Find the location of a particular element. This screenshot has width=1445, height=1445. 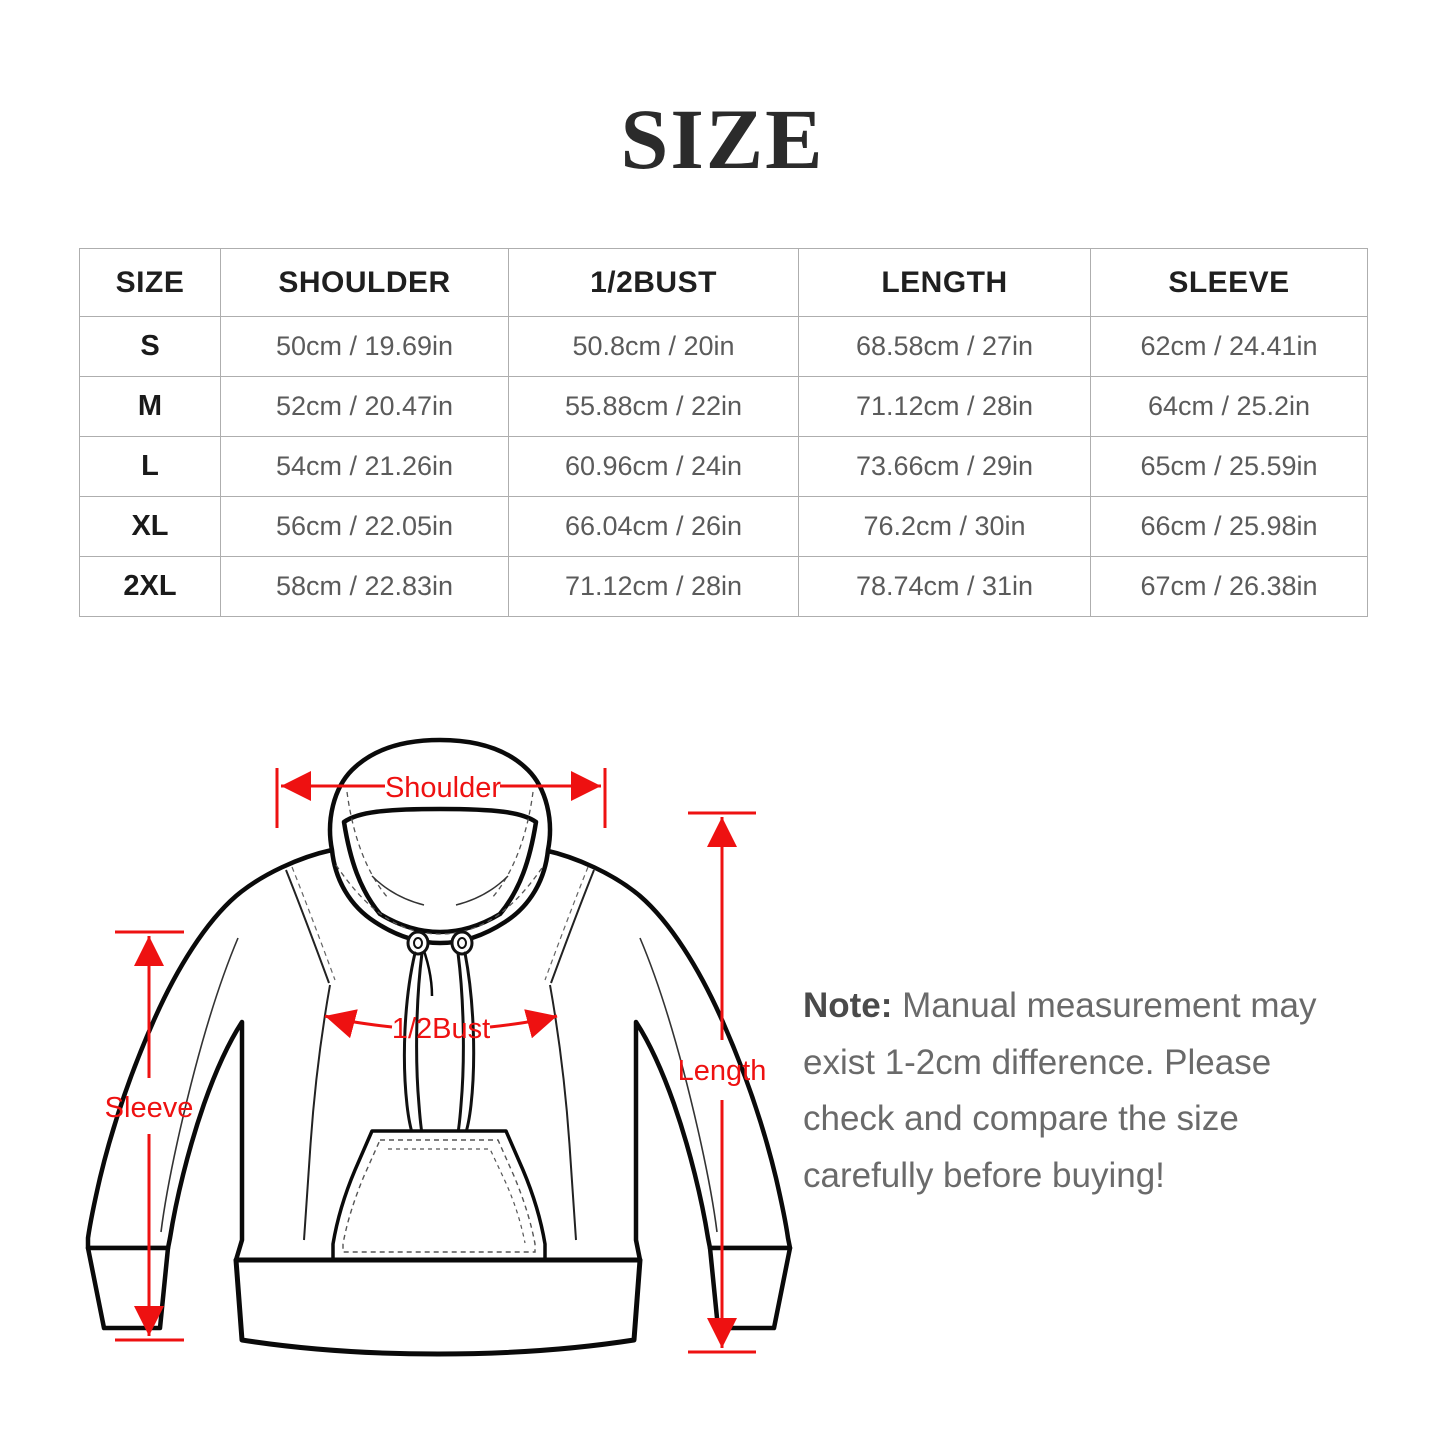

note-label: Note: is located at coordinates (848, 1005).